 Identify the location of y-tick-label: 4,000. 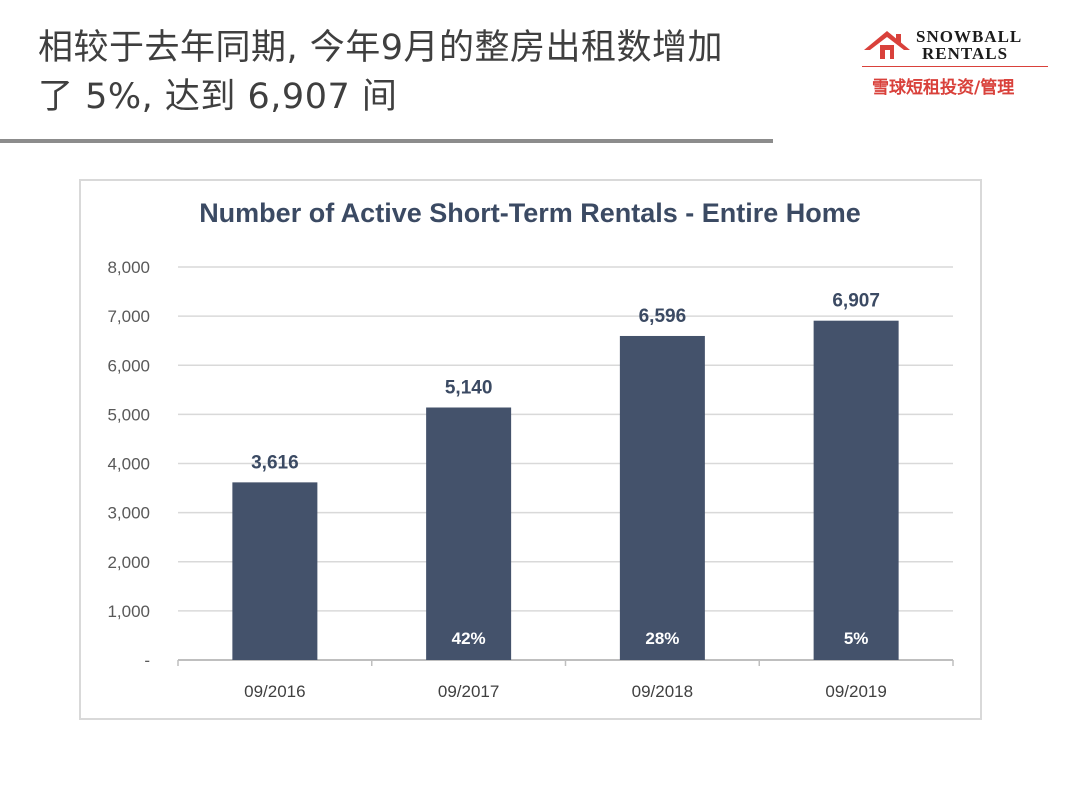
(128, 464).